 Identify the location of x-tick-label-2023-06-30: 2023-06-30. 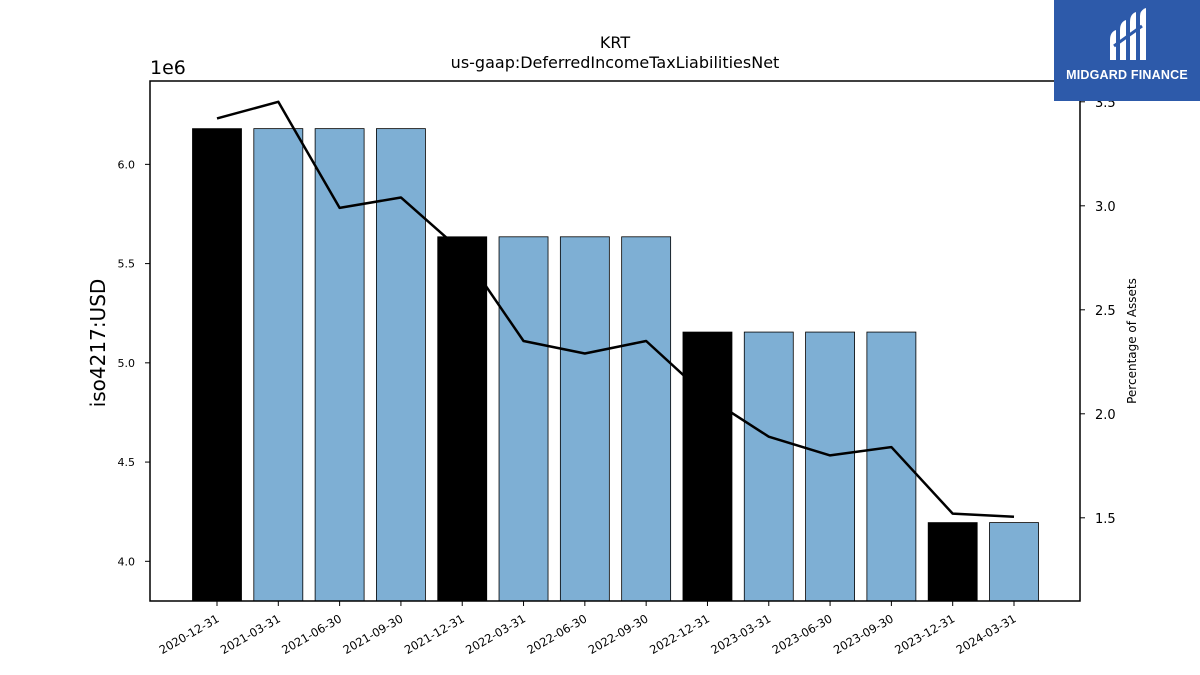
(802, 634).